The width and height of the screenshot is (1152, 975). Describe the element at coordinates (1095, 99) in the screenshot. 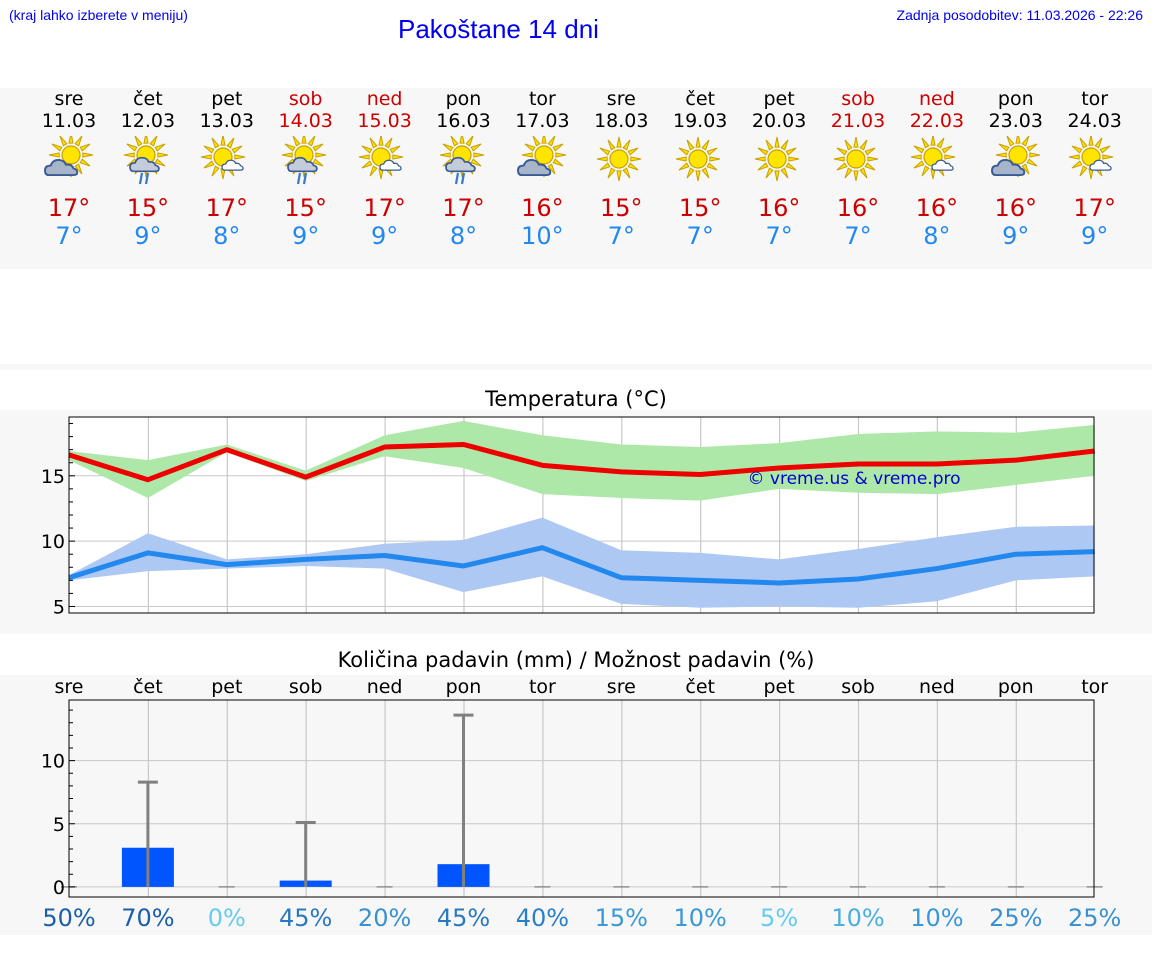

I see `day-name: tor` at that location.